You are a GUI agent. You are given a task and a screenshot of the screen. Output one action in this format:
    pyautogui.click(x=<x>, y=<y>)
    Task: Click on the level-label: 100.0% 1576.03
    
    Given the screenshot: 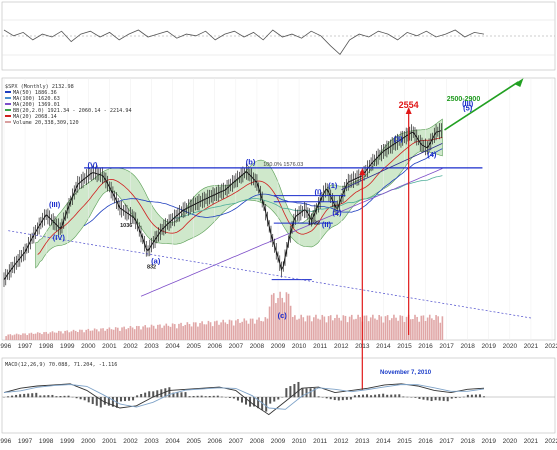 What is the action you would take?
    pyautogui.click(x=283, y=165)
    